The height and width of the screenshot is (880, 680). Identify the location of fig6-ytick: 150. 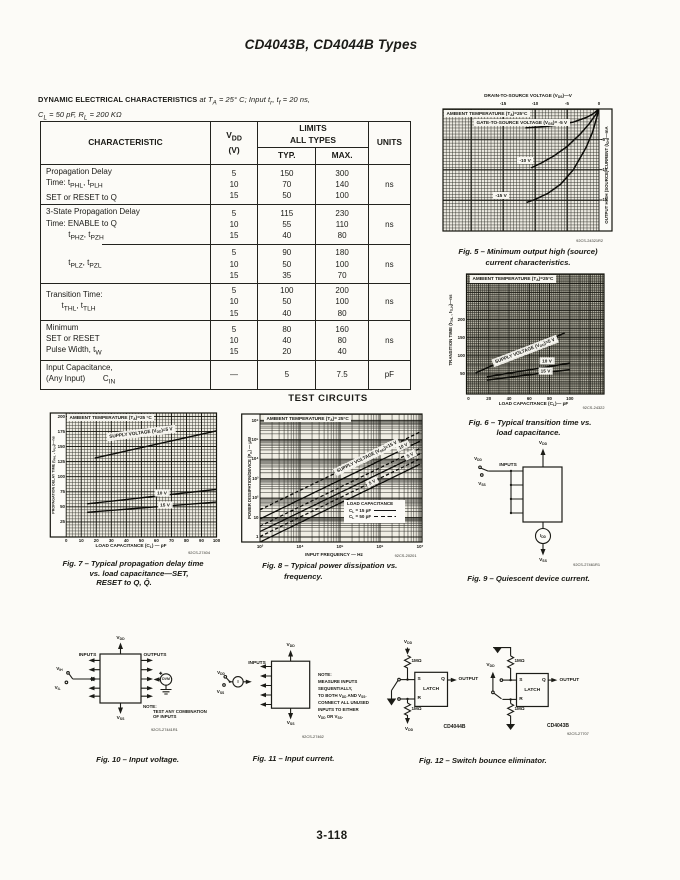
(461, 337).